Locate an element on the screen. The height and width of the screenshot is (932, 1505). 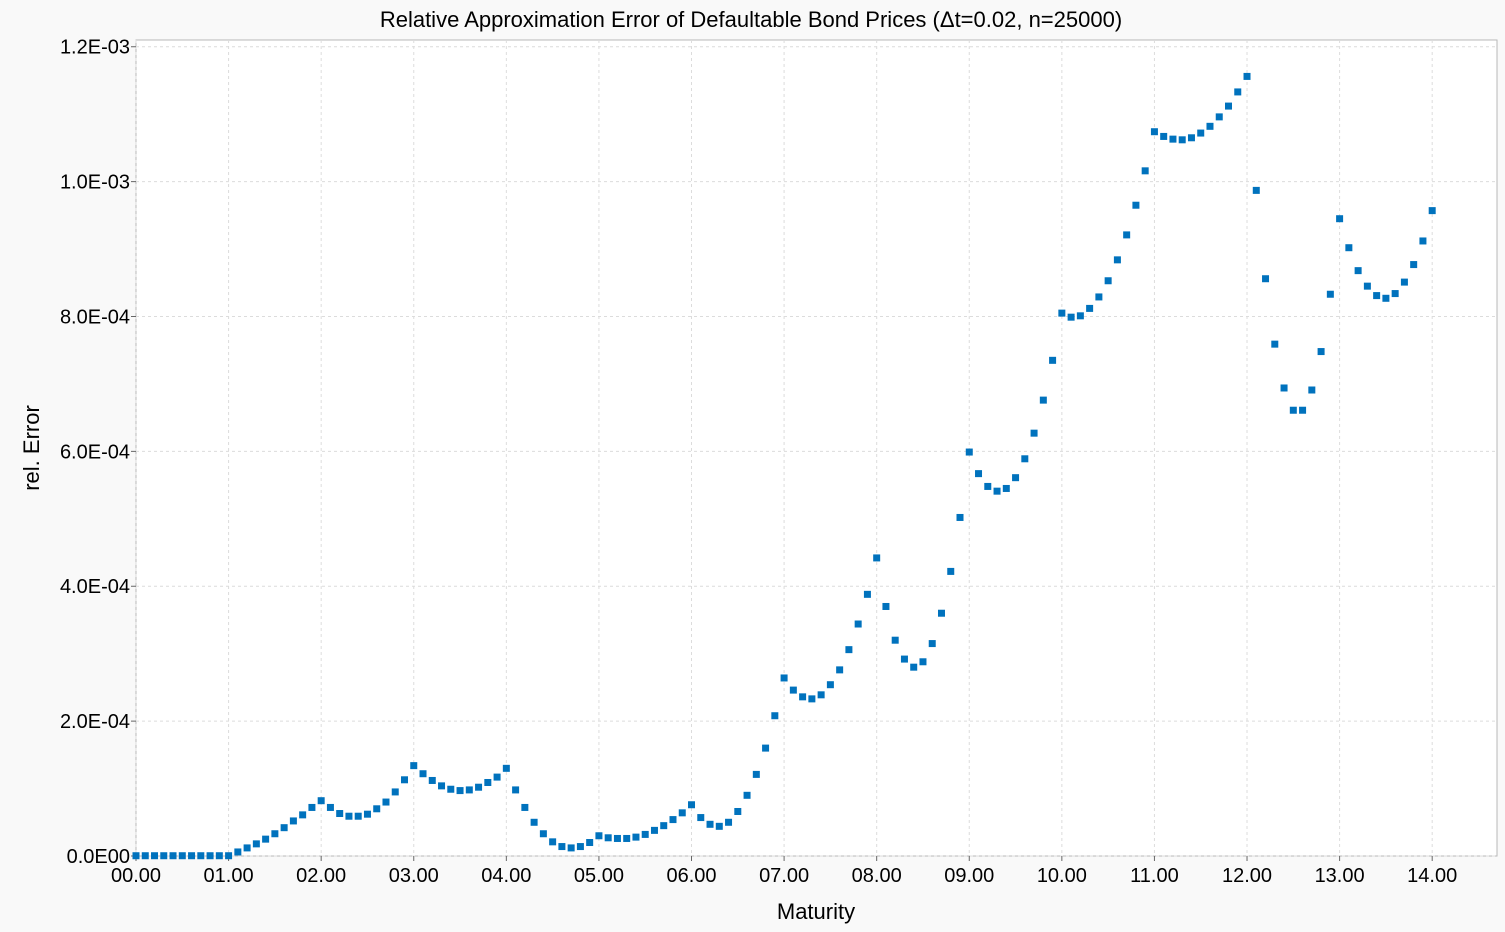
x-tick-label: 06.00 is located at coordinates (691, 876).